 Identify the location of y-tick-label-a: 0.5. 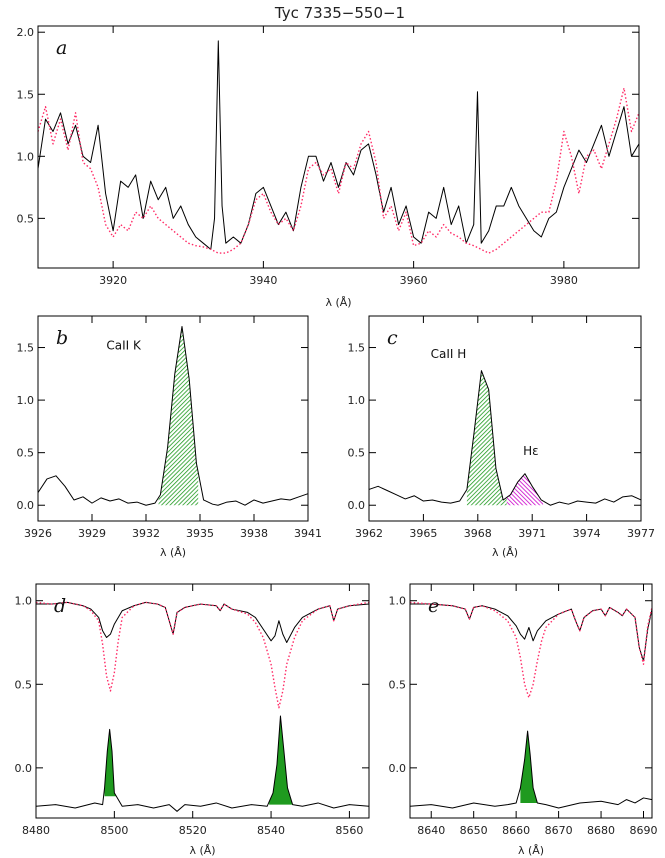
(26, 218).